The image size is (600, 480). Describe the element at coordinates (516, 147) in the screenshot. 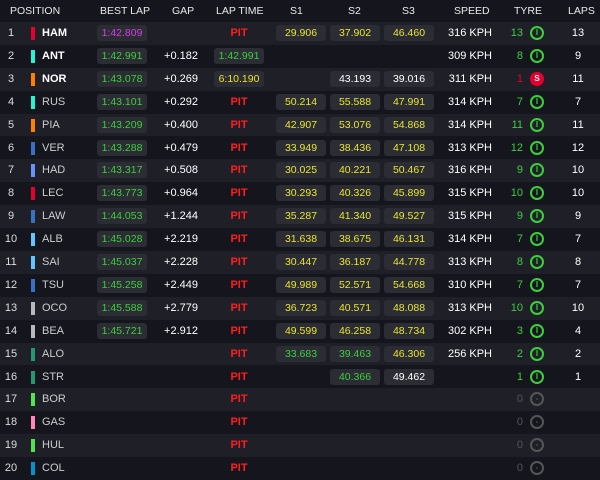

I see `tyre-age: 12` at that location.